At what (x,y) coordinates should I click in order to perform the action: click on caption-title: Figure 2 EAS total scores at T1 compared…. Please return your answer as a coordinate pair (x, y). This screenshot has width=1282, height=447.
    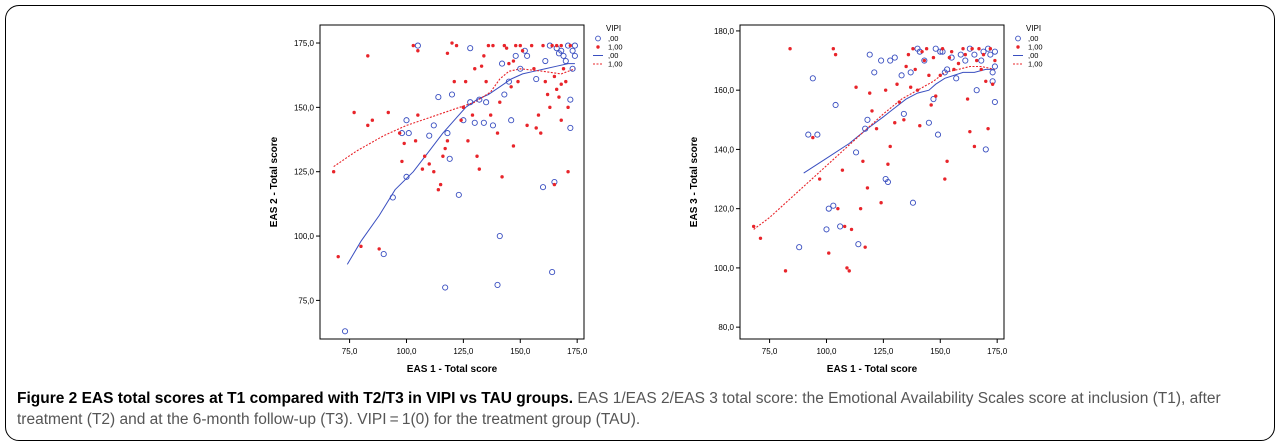
    Looking at the image, I should click on (295, 398).